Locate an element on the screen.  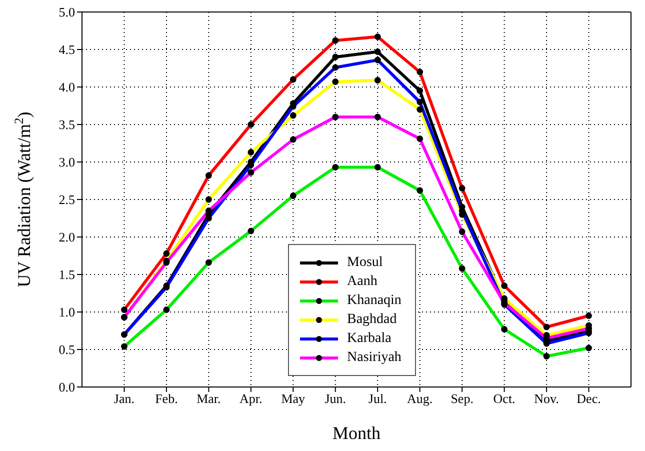
legend-label: Karbala is located at coordinates (369, 338).